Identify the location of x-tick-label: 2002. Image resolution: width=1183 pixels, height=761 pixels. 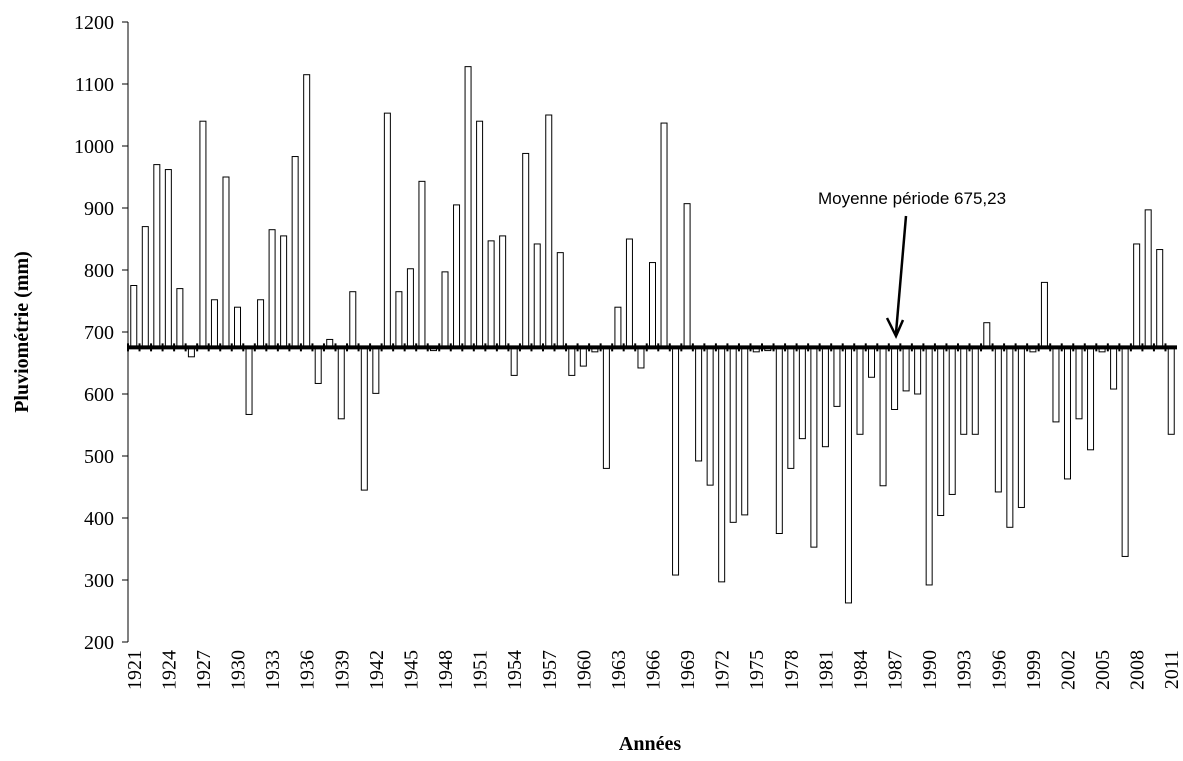
(1068, 670).